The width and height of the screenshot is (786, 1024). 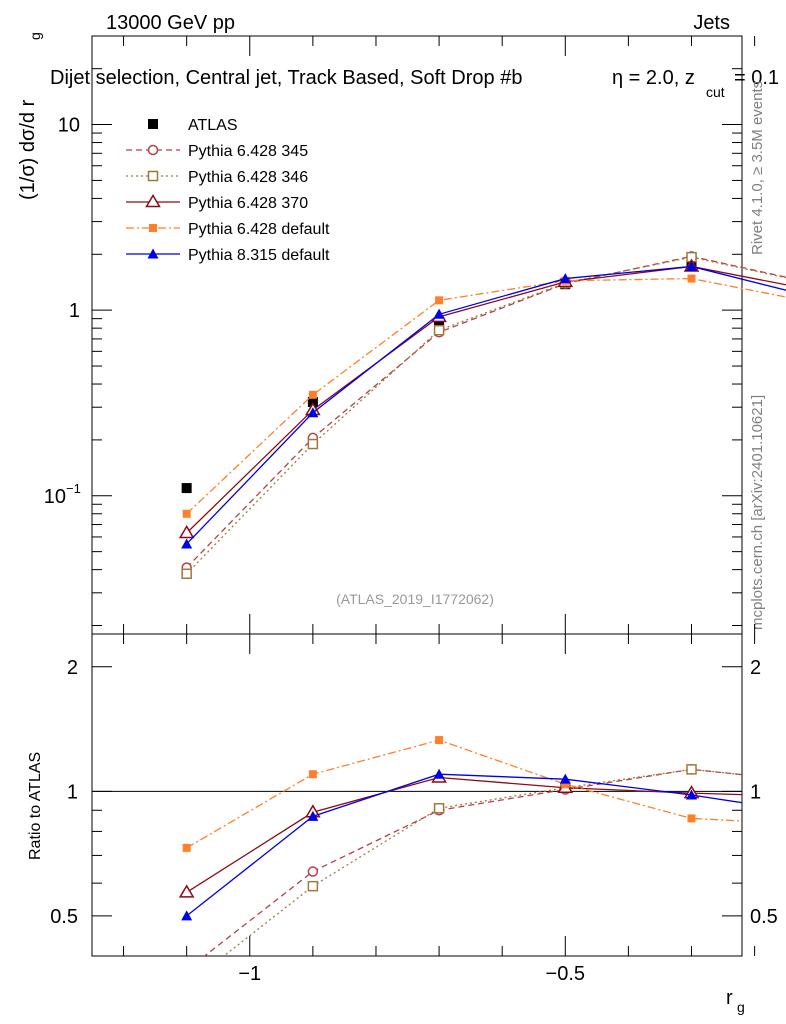 What do you see at coordinates (72, 668) in the screenshot?
I see `ratio-y-tick-label-left: 2` at bounding box center [72, 668].